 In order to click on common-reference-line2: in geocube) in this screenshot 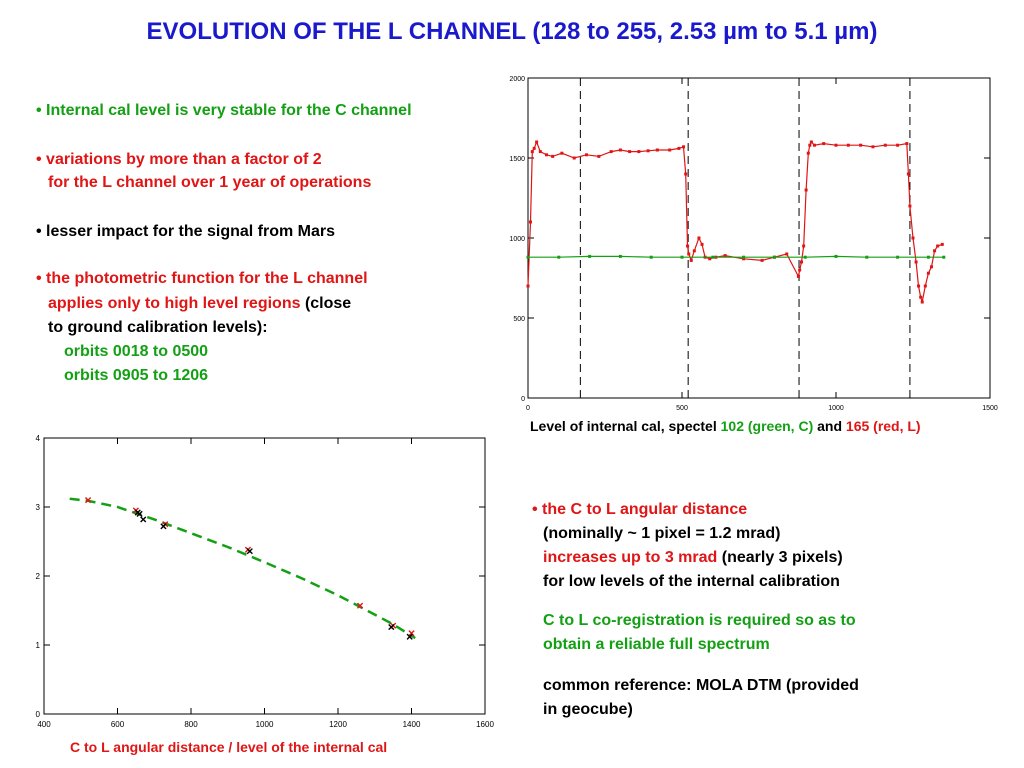, I will do `click(588, 709)`.